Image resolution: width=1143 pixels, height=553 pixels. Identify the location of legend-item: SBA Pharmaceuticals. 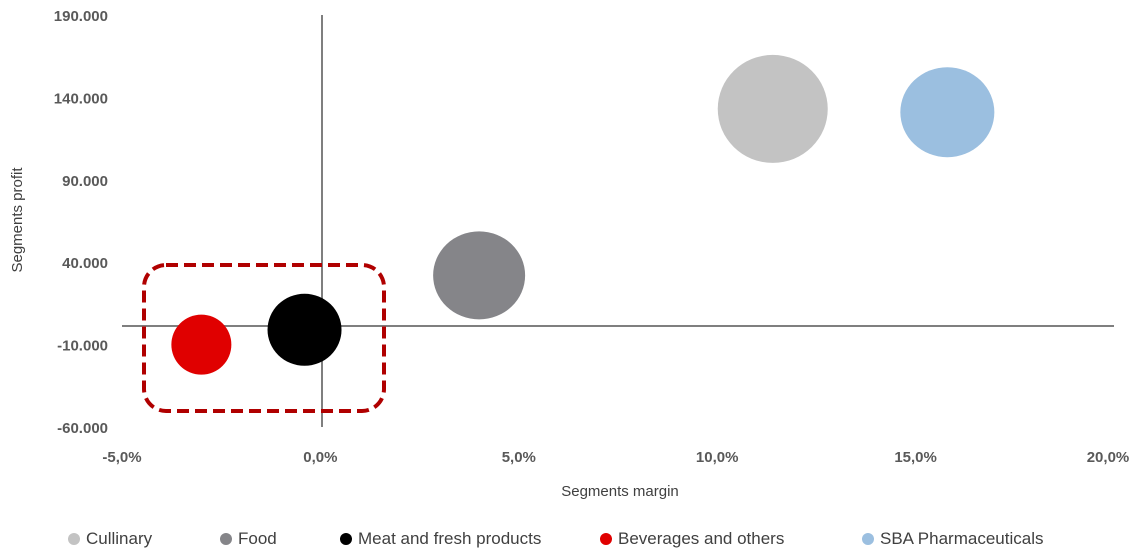
(952, 539).